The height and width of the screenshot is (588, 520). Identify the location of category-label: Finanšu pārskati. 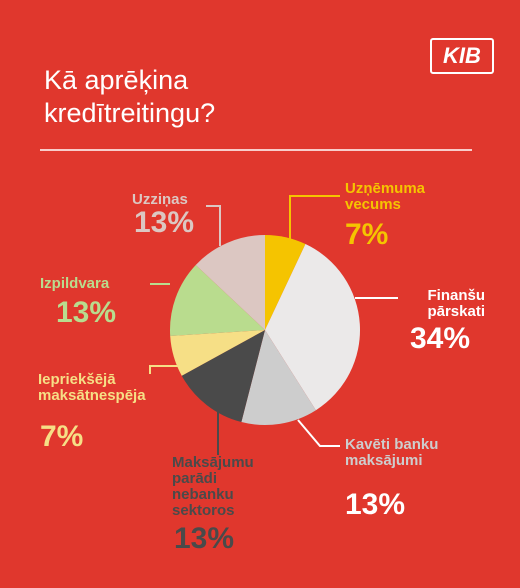
(456, 303).